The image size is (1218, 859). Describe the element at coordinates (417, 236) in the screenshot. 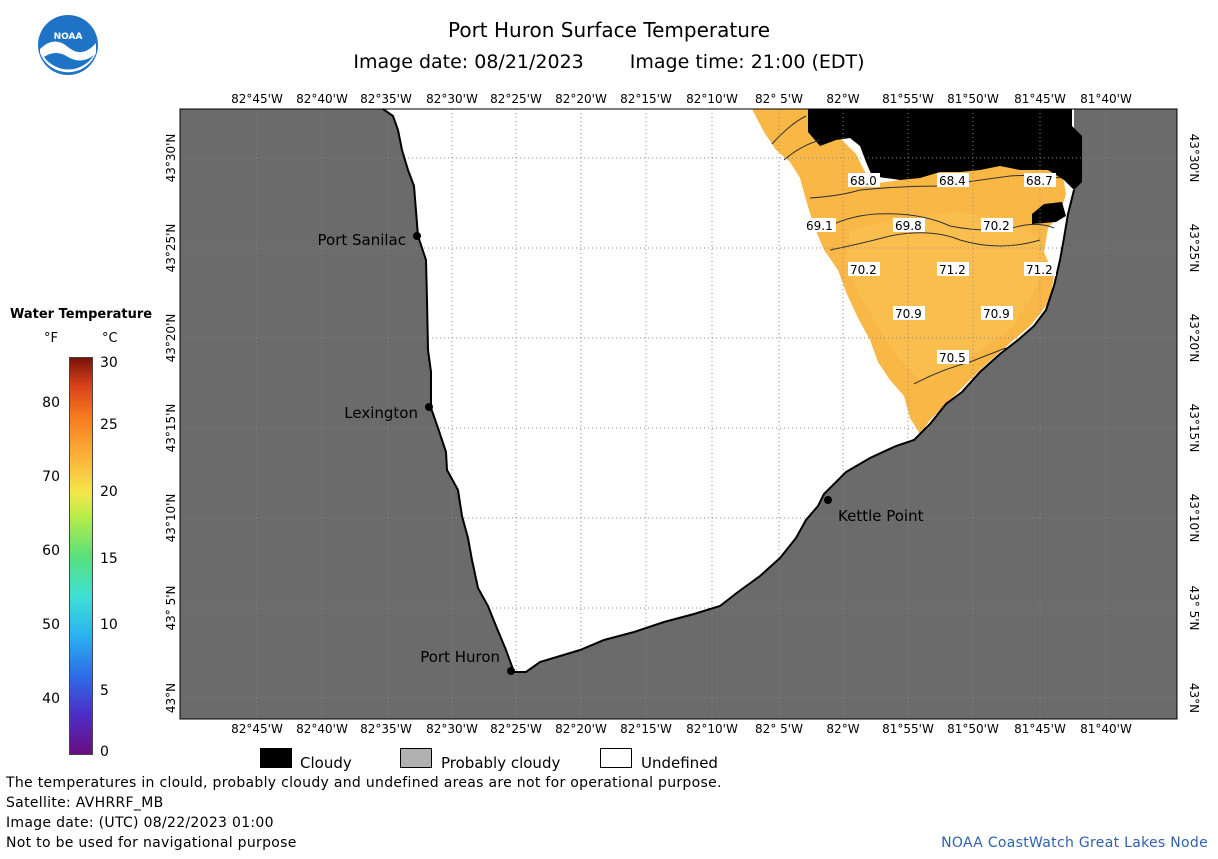

I see `city-dot-port-sanilac` at that location.